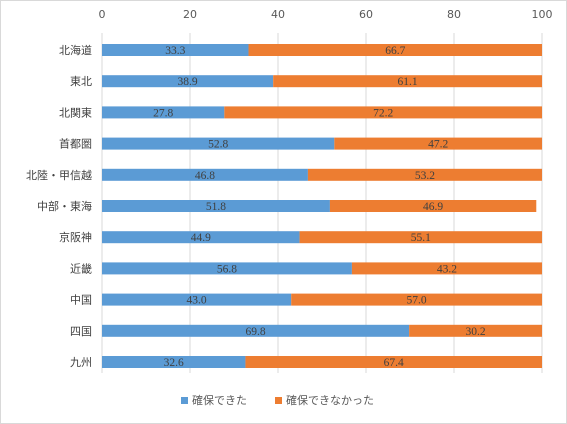 The width and height of the screenshot is (567, 424). What do you see at coordinates (81, 300) in the screenshot?
I see `category-label: 中国` at bounding box center [81, 300].